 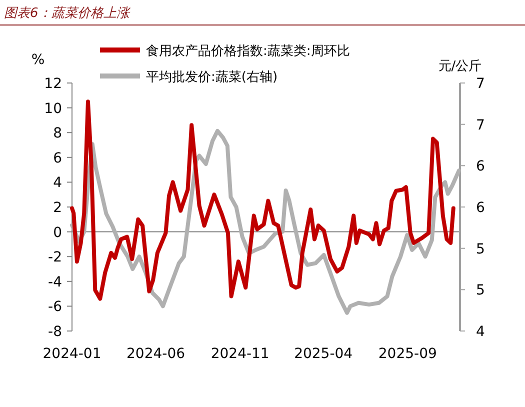 I want to click on y-tick-label: -4, so click(x=55, y=282).